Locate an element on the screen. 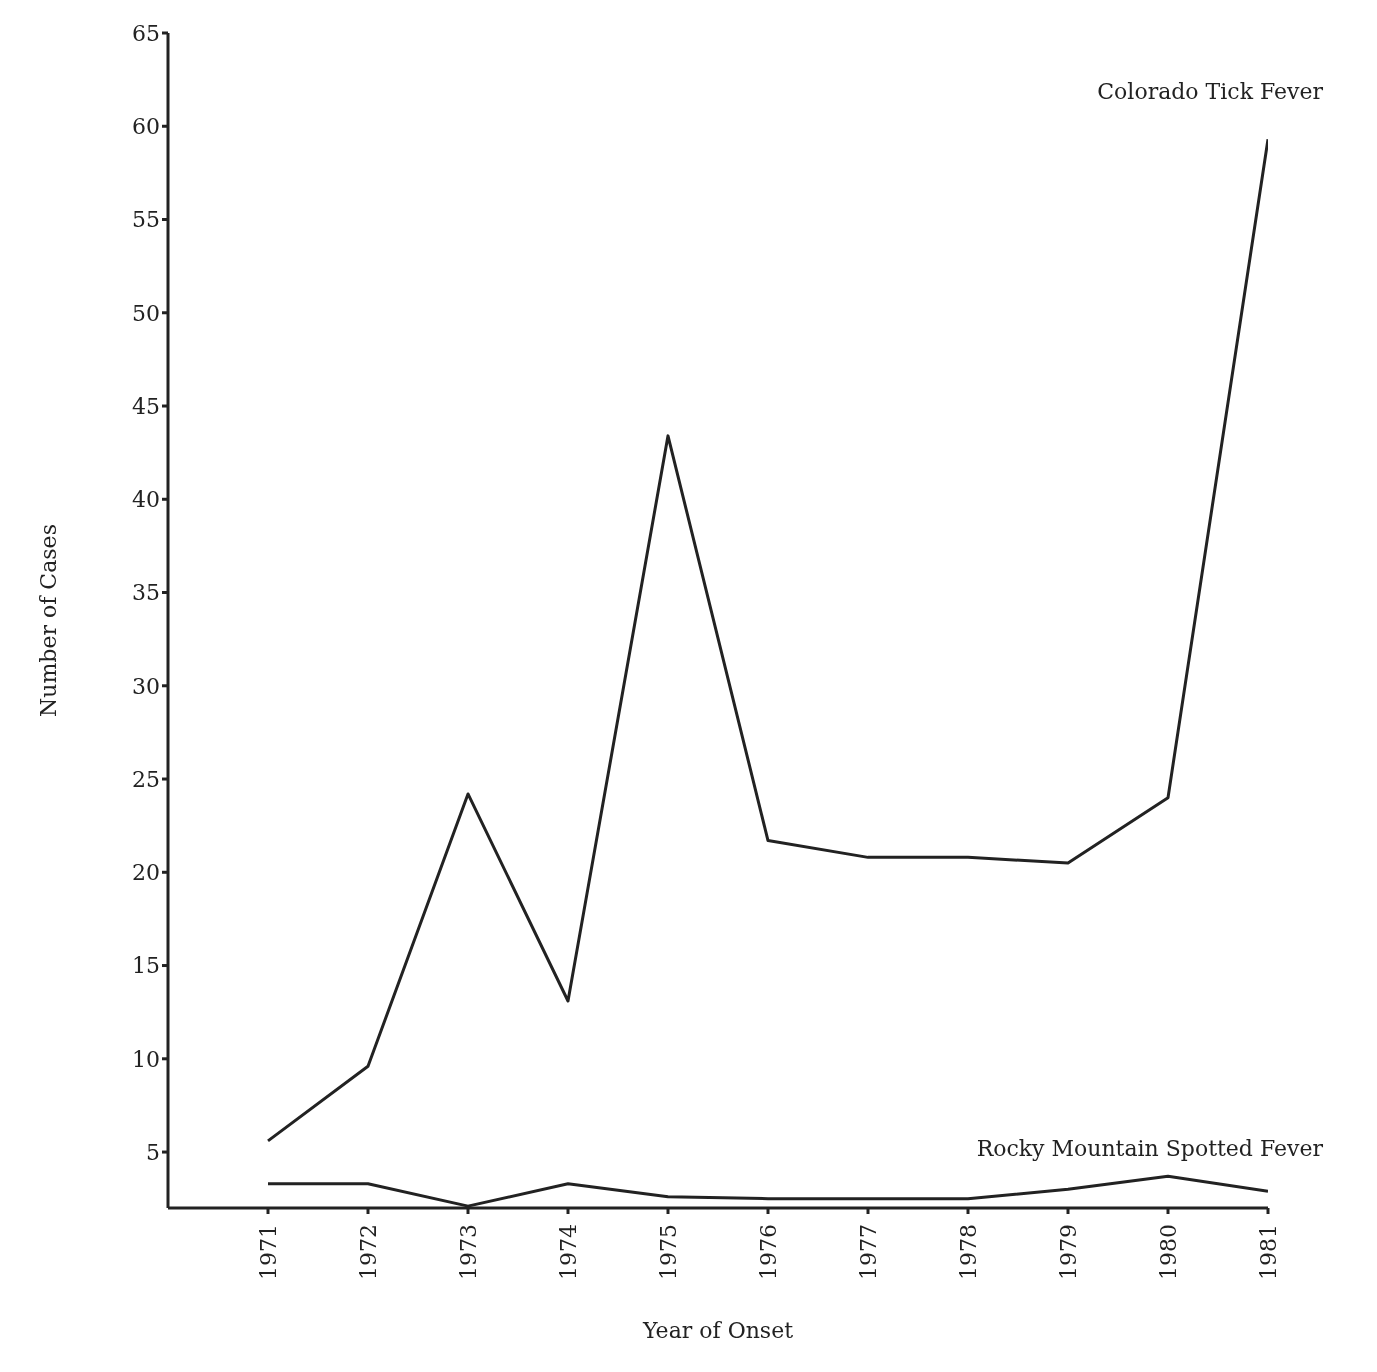 This screenshot has height=1372, width=1377. x-tick-label: 1977 is located at coordinates (868, 1252).